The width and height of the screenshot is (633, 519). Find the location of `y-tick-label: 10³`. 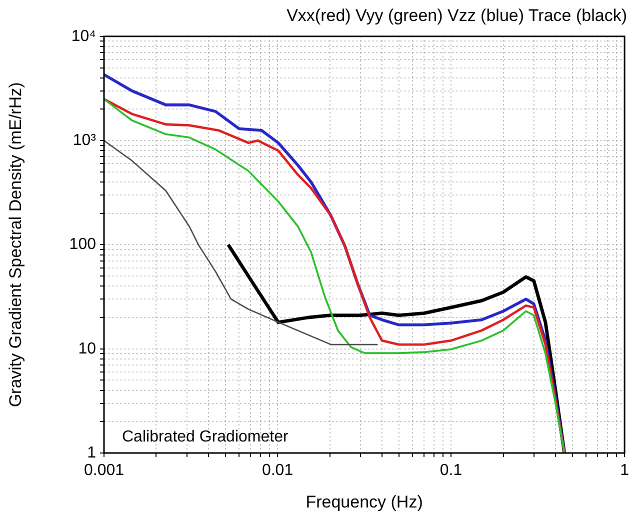

y-tick-label: 10³ is located at coordinates (84, 140).